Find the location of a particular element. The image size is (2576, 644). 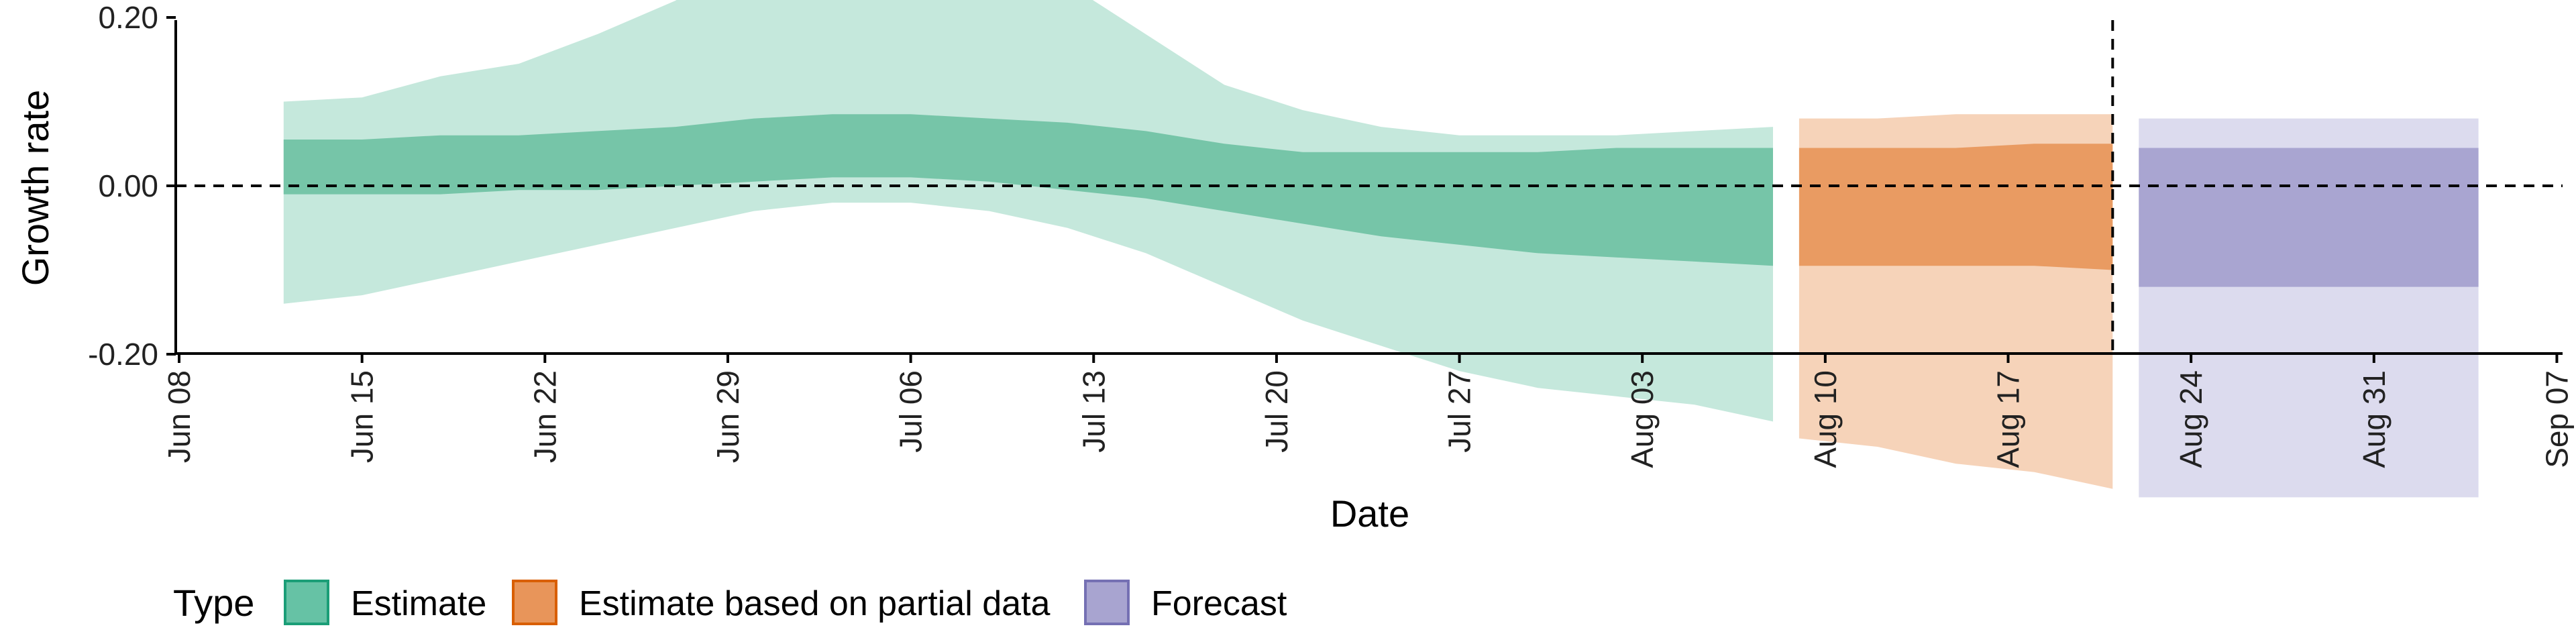

legend-title: Type is located at coordinates (213, 603).